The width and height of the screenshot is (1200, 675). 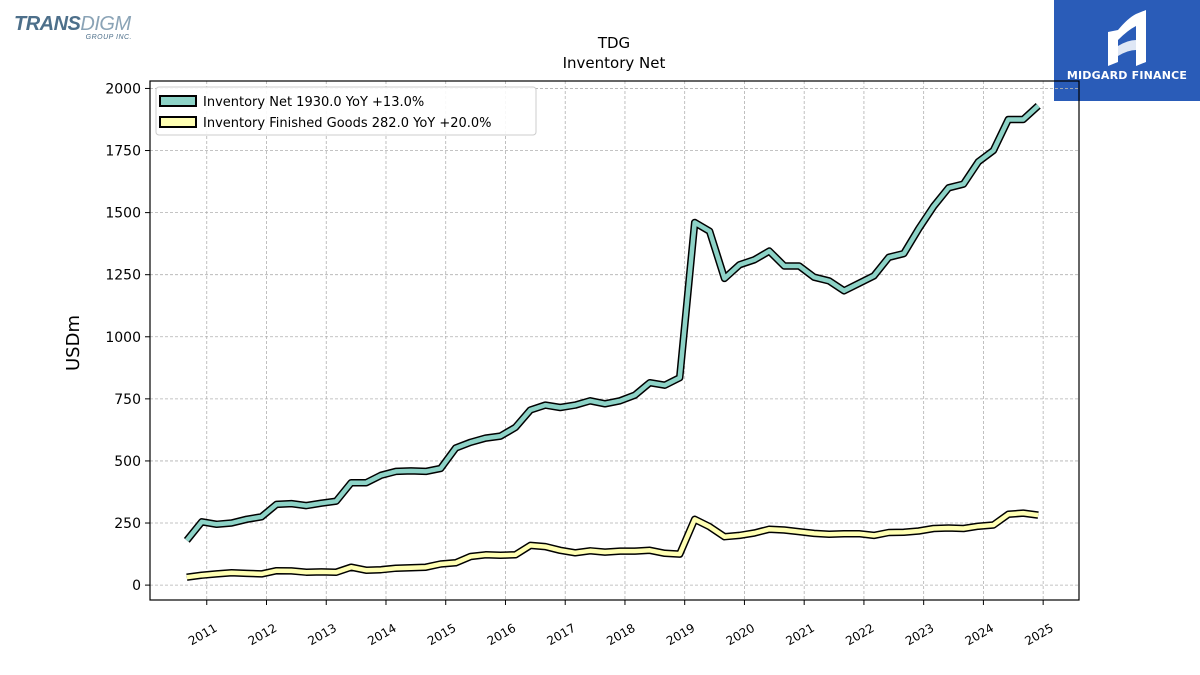 I want to click on x-tick-label: 2014, so click(x=381, y=634).